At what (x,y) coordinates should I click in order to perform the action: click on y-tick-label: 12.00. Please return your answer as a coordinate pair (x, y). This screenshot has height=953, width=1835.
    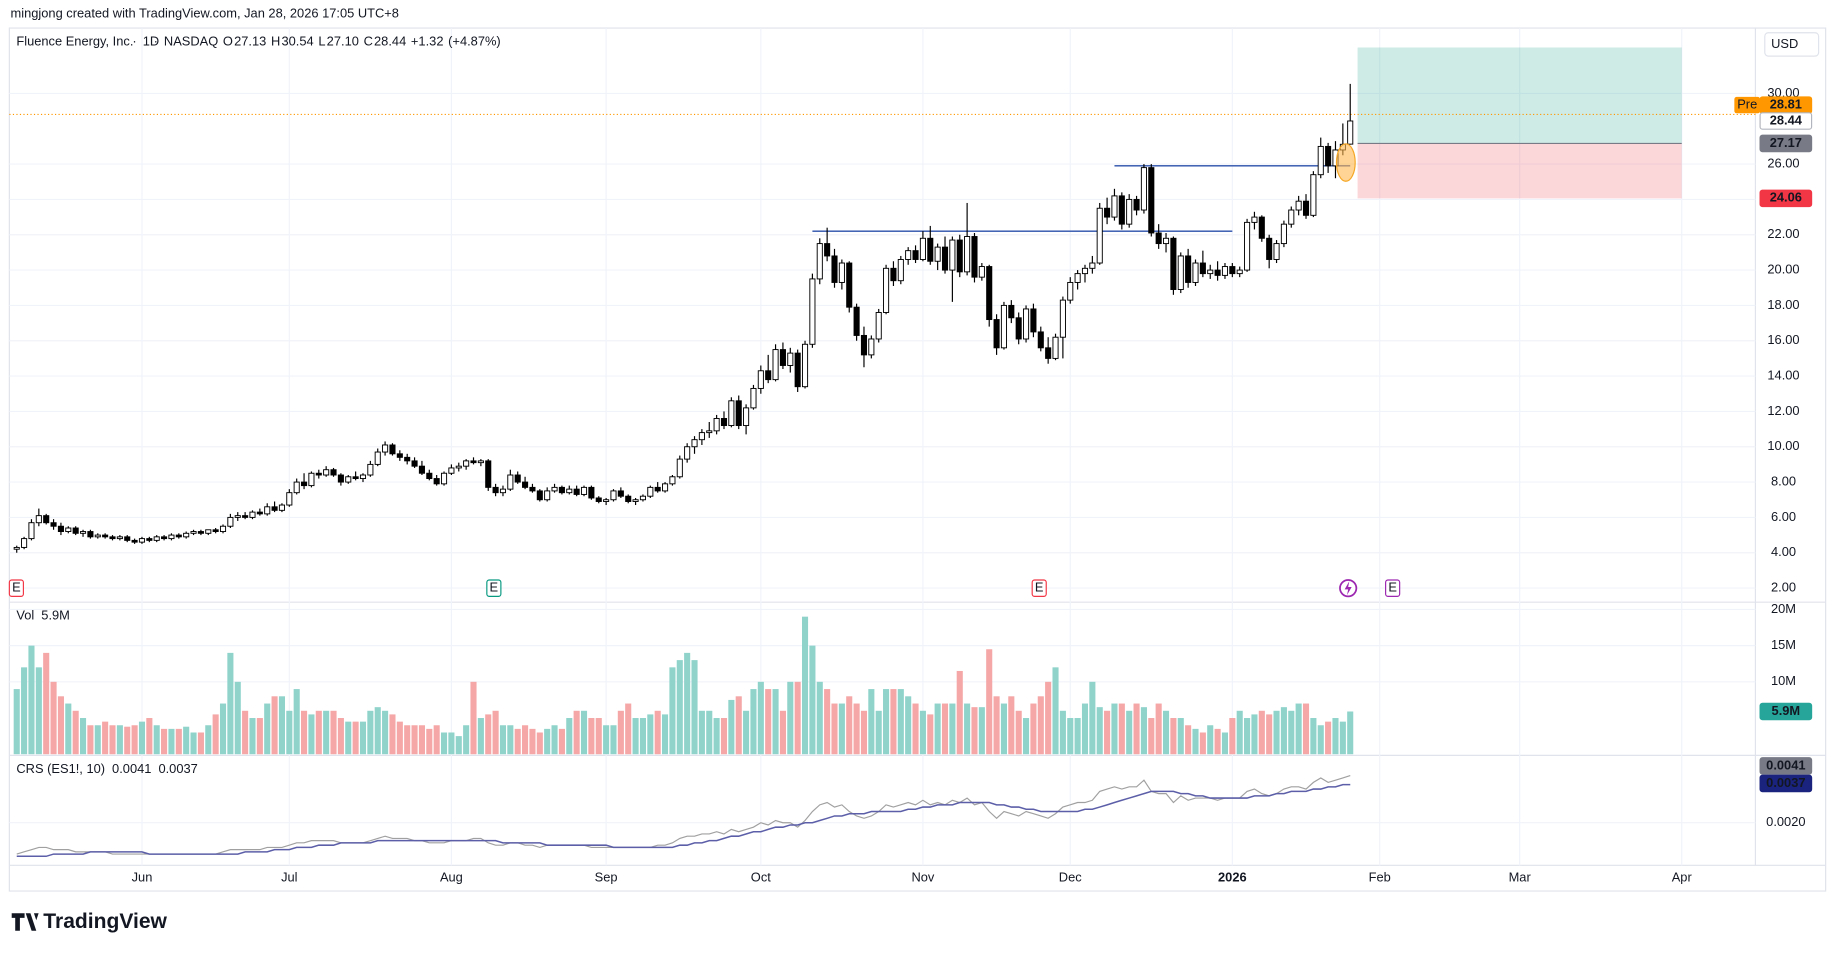
    Looking at the image, I should click on (1783, 410).